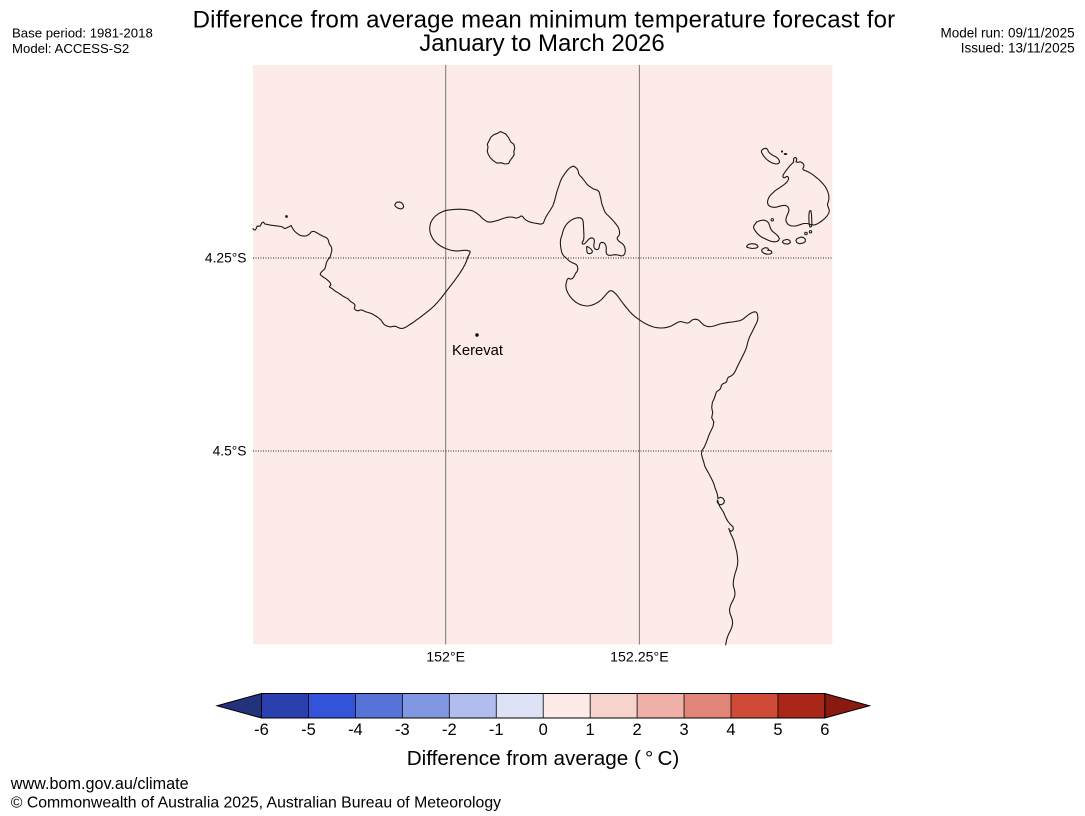  I want to click on svg-text: Difference from average ( ° C), so click(543, 758).